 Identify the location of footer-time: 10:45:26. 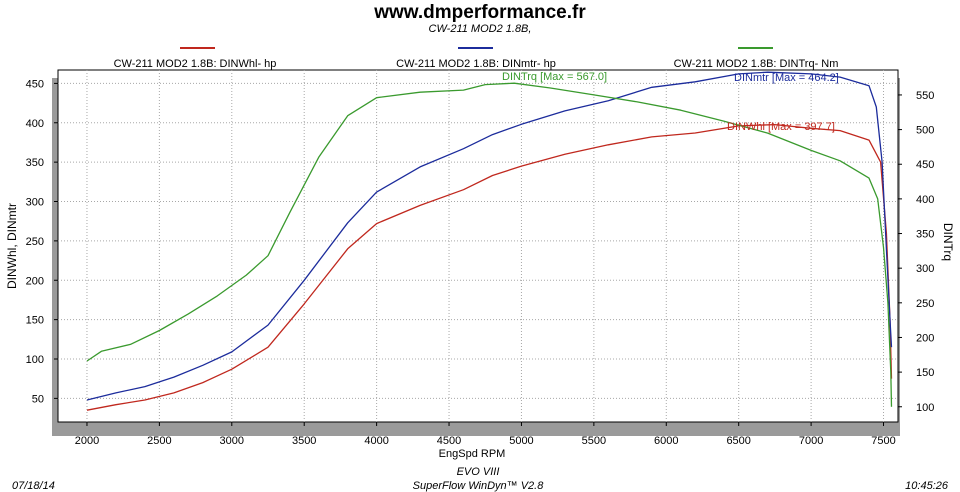
(927, 486).